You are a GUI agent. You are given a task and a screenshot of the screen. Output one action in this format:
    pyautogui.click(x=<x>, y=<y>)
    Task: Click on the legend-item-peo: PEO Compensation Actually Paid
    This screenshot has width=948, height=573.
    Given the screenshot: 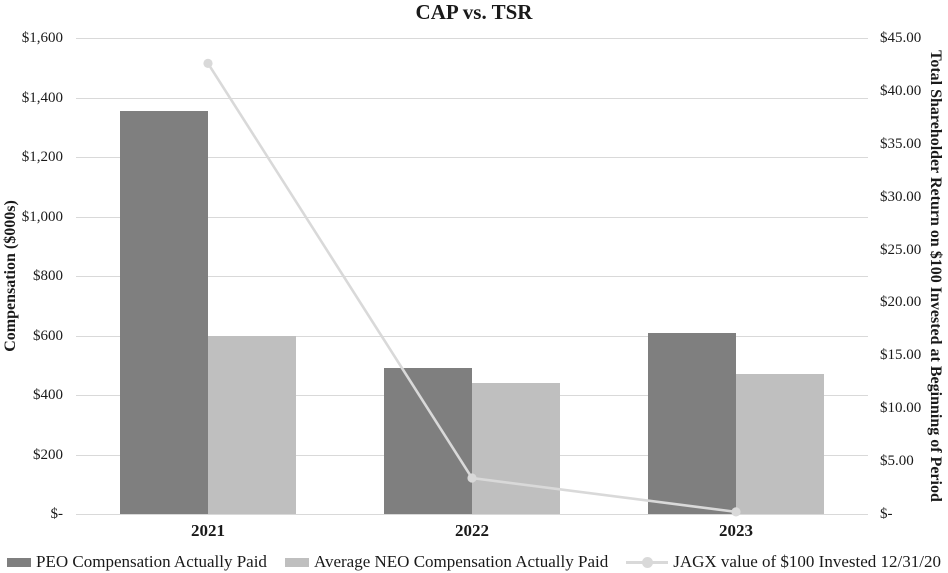 What is the action you would take?
    pyautogui.click(x=137, y=562)
    